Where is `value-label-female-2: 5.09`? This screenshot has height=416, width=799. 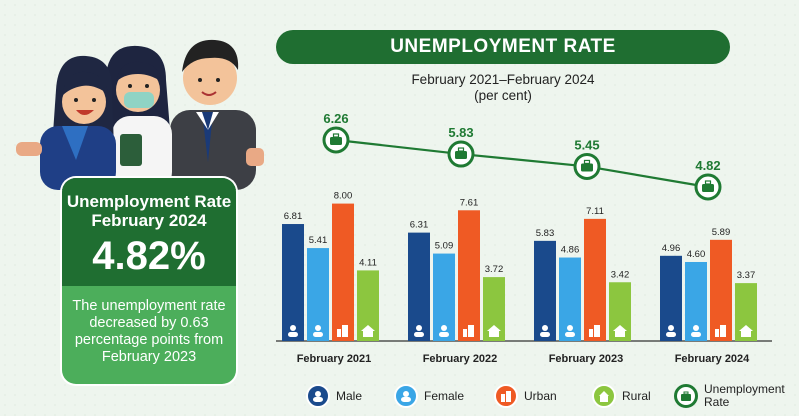
value-label-female-2: 5.09 is located at coordinates (444, 246).